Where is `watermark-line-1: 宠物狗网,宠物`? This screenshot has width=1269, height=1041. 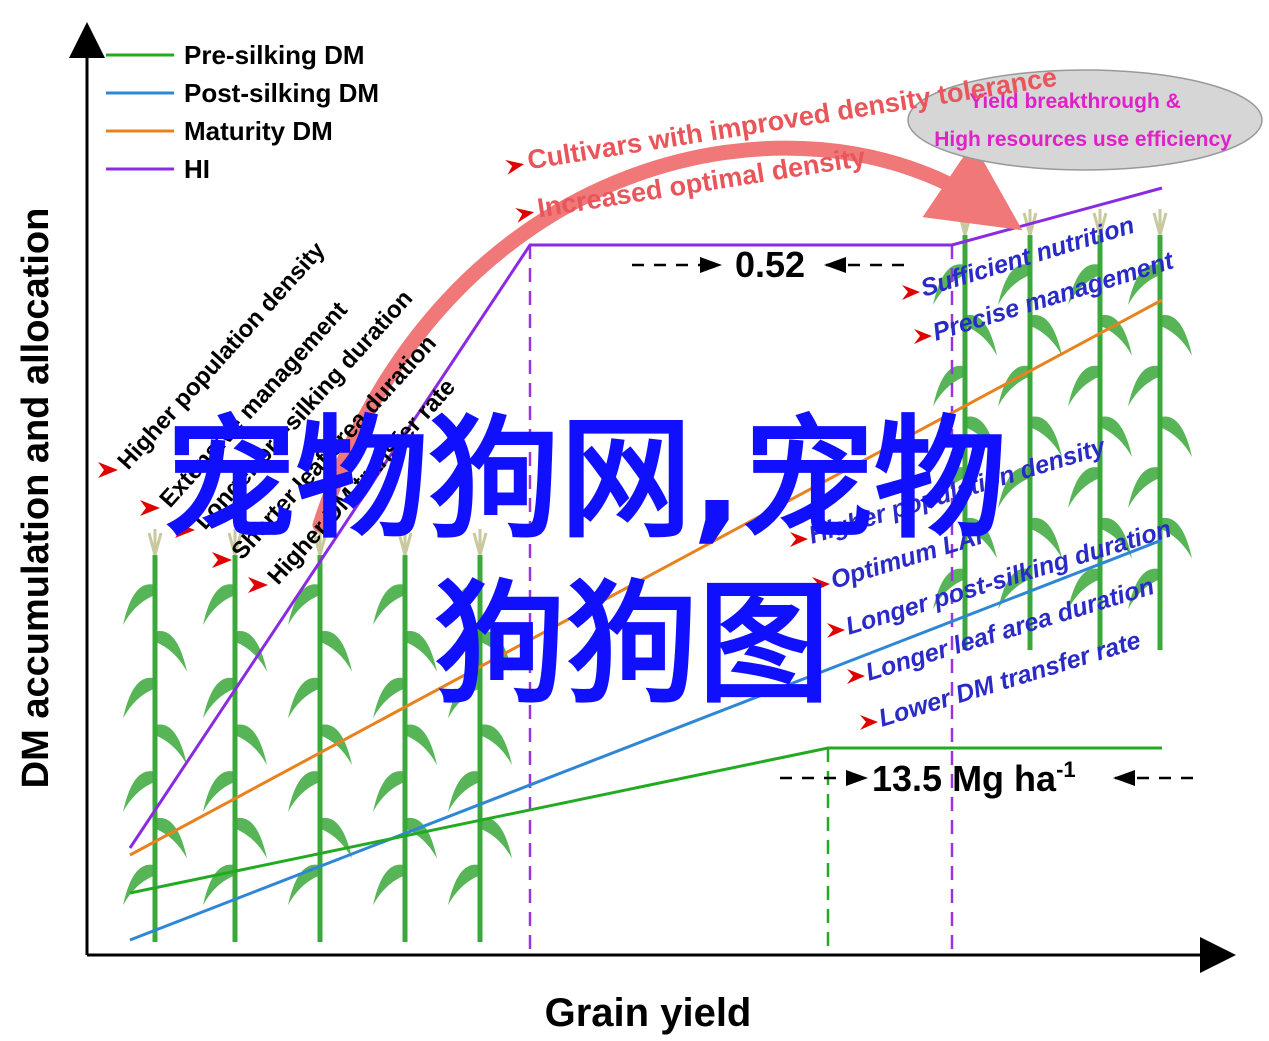
watermark-line-1: 宠物狗网,宠物 is located at coordinates (585, 480).